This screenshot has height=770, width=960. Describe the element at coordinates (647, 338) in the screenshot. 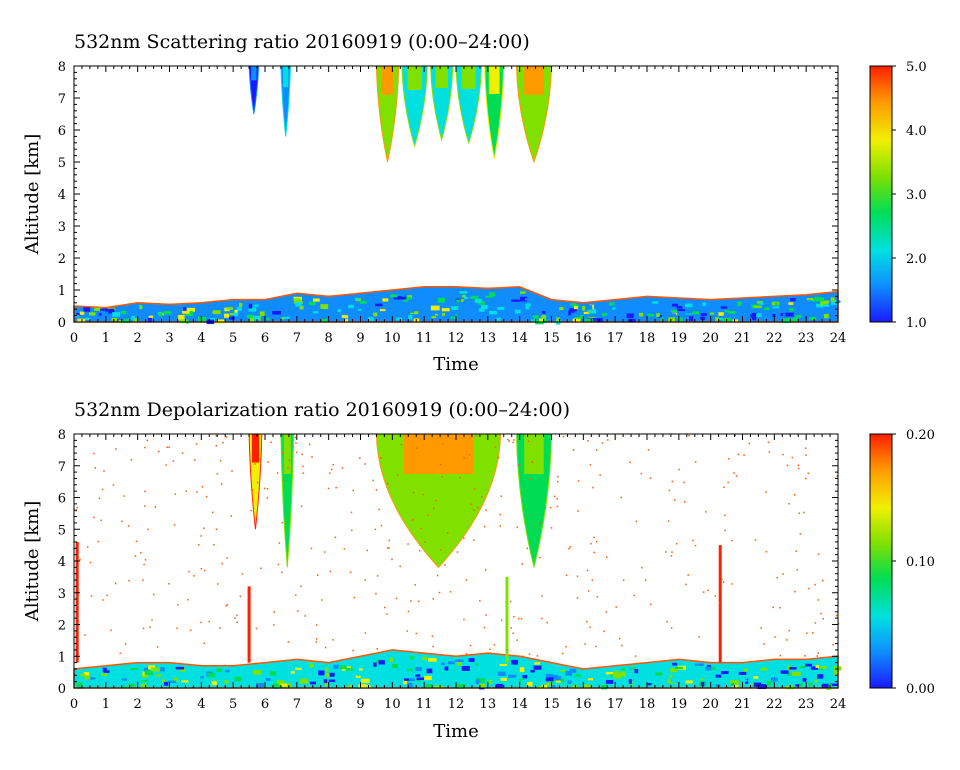

I see `x-tick-label: 18` at that location.